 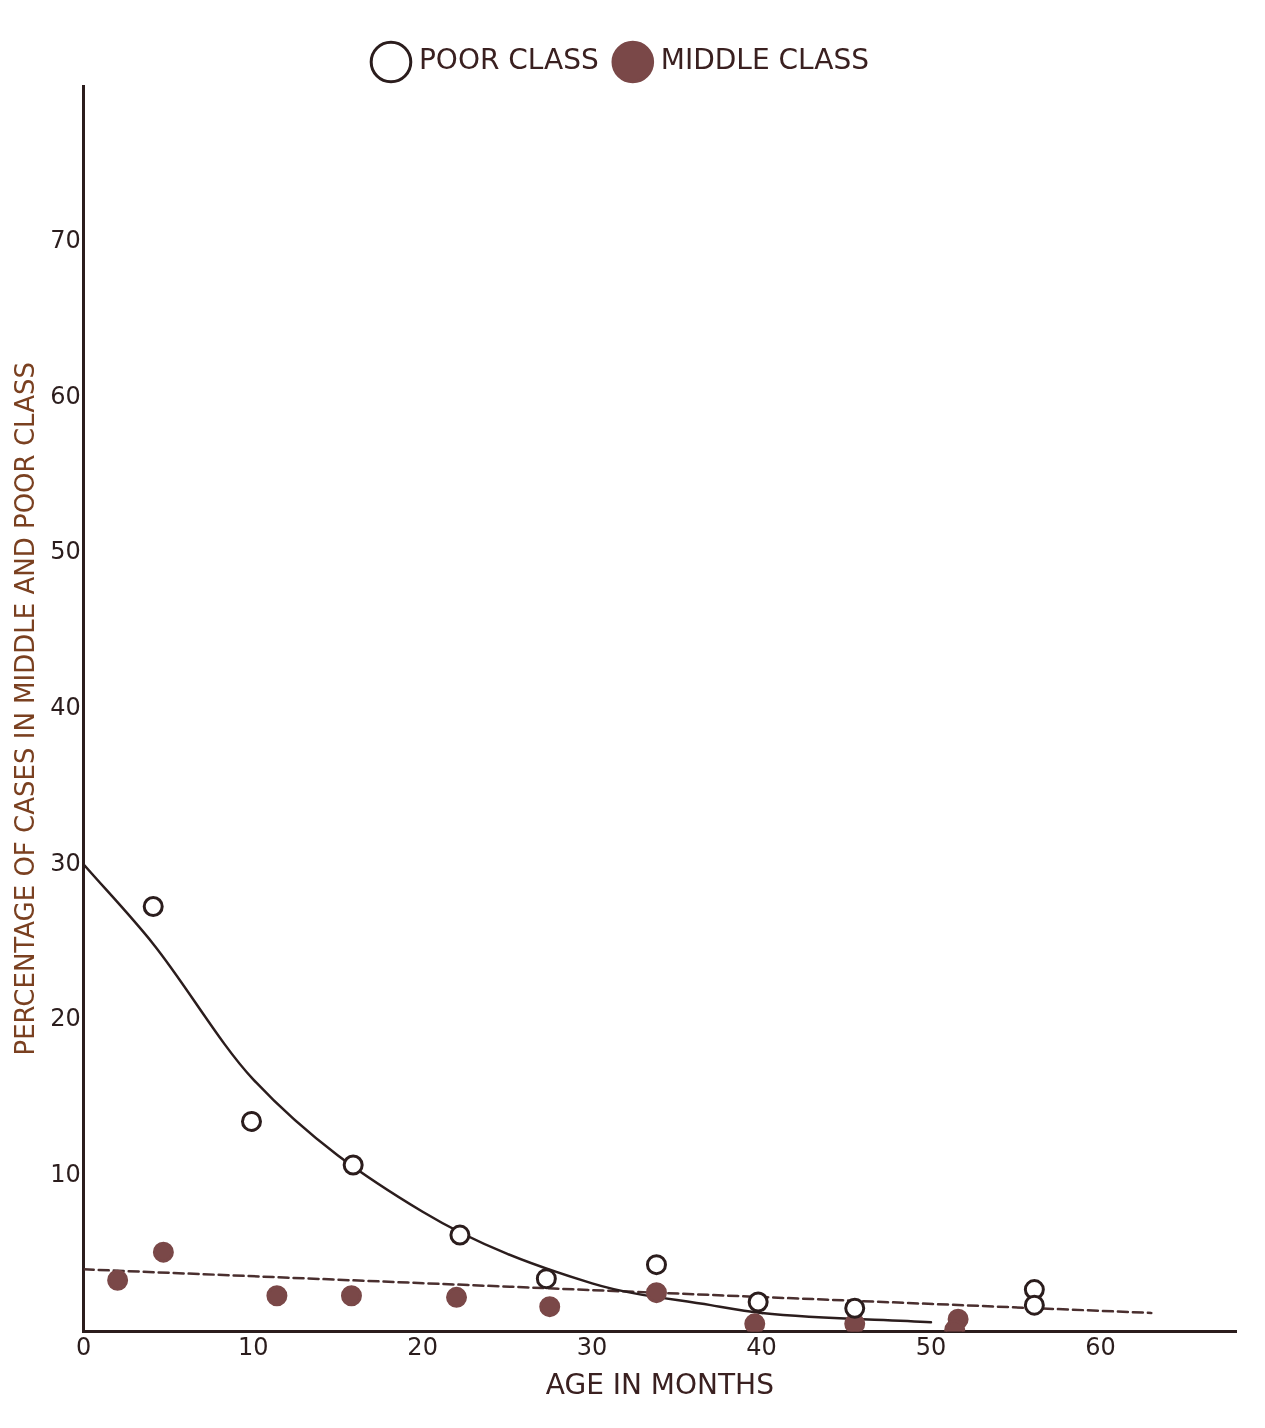 What do you see at coordinates (84, 1347) in the screenshot?
I see `x-tick-label: 0` at bounding box center [84, 1347].